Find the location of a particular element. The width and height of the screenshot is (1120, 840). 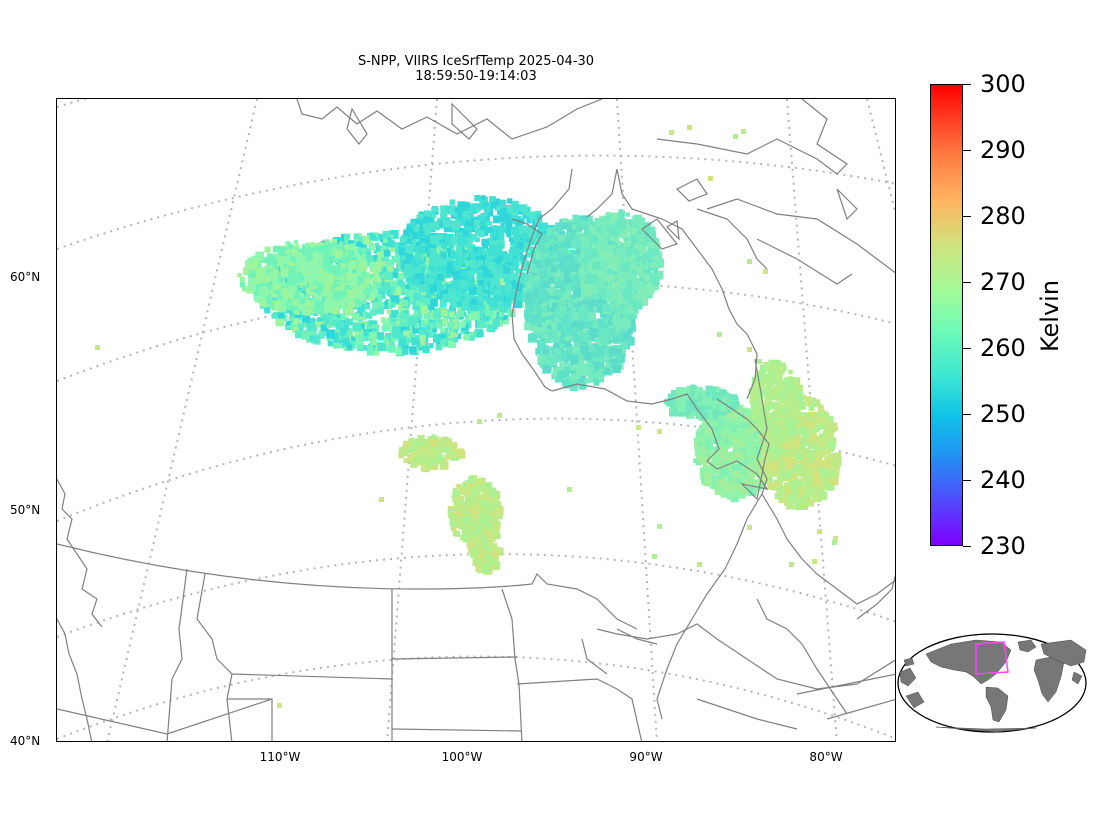

globe-land is located at coordinates (993, 686).